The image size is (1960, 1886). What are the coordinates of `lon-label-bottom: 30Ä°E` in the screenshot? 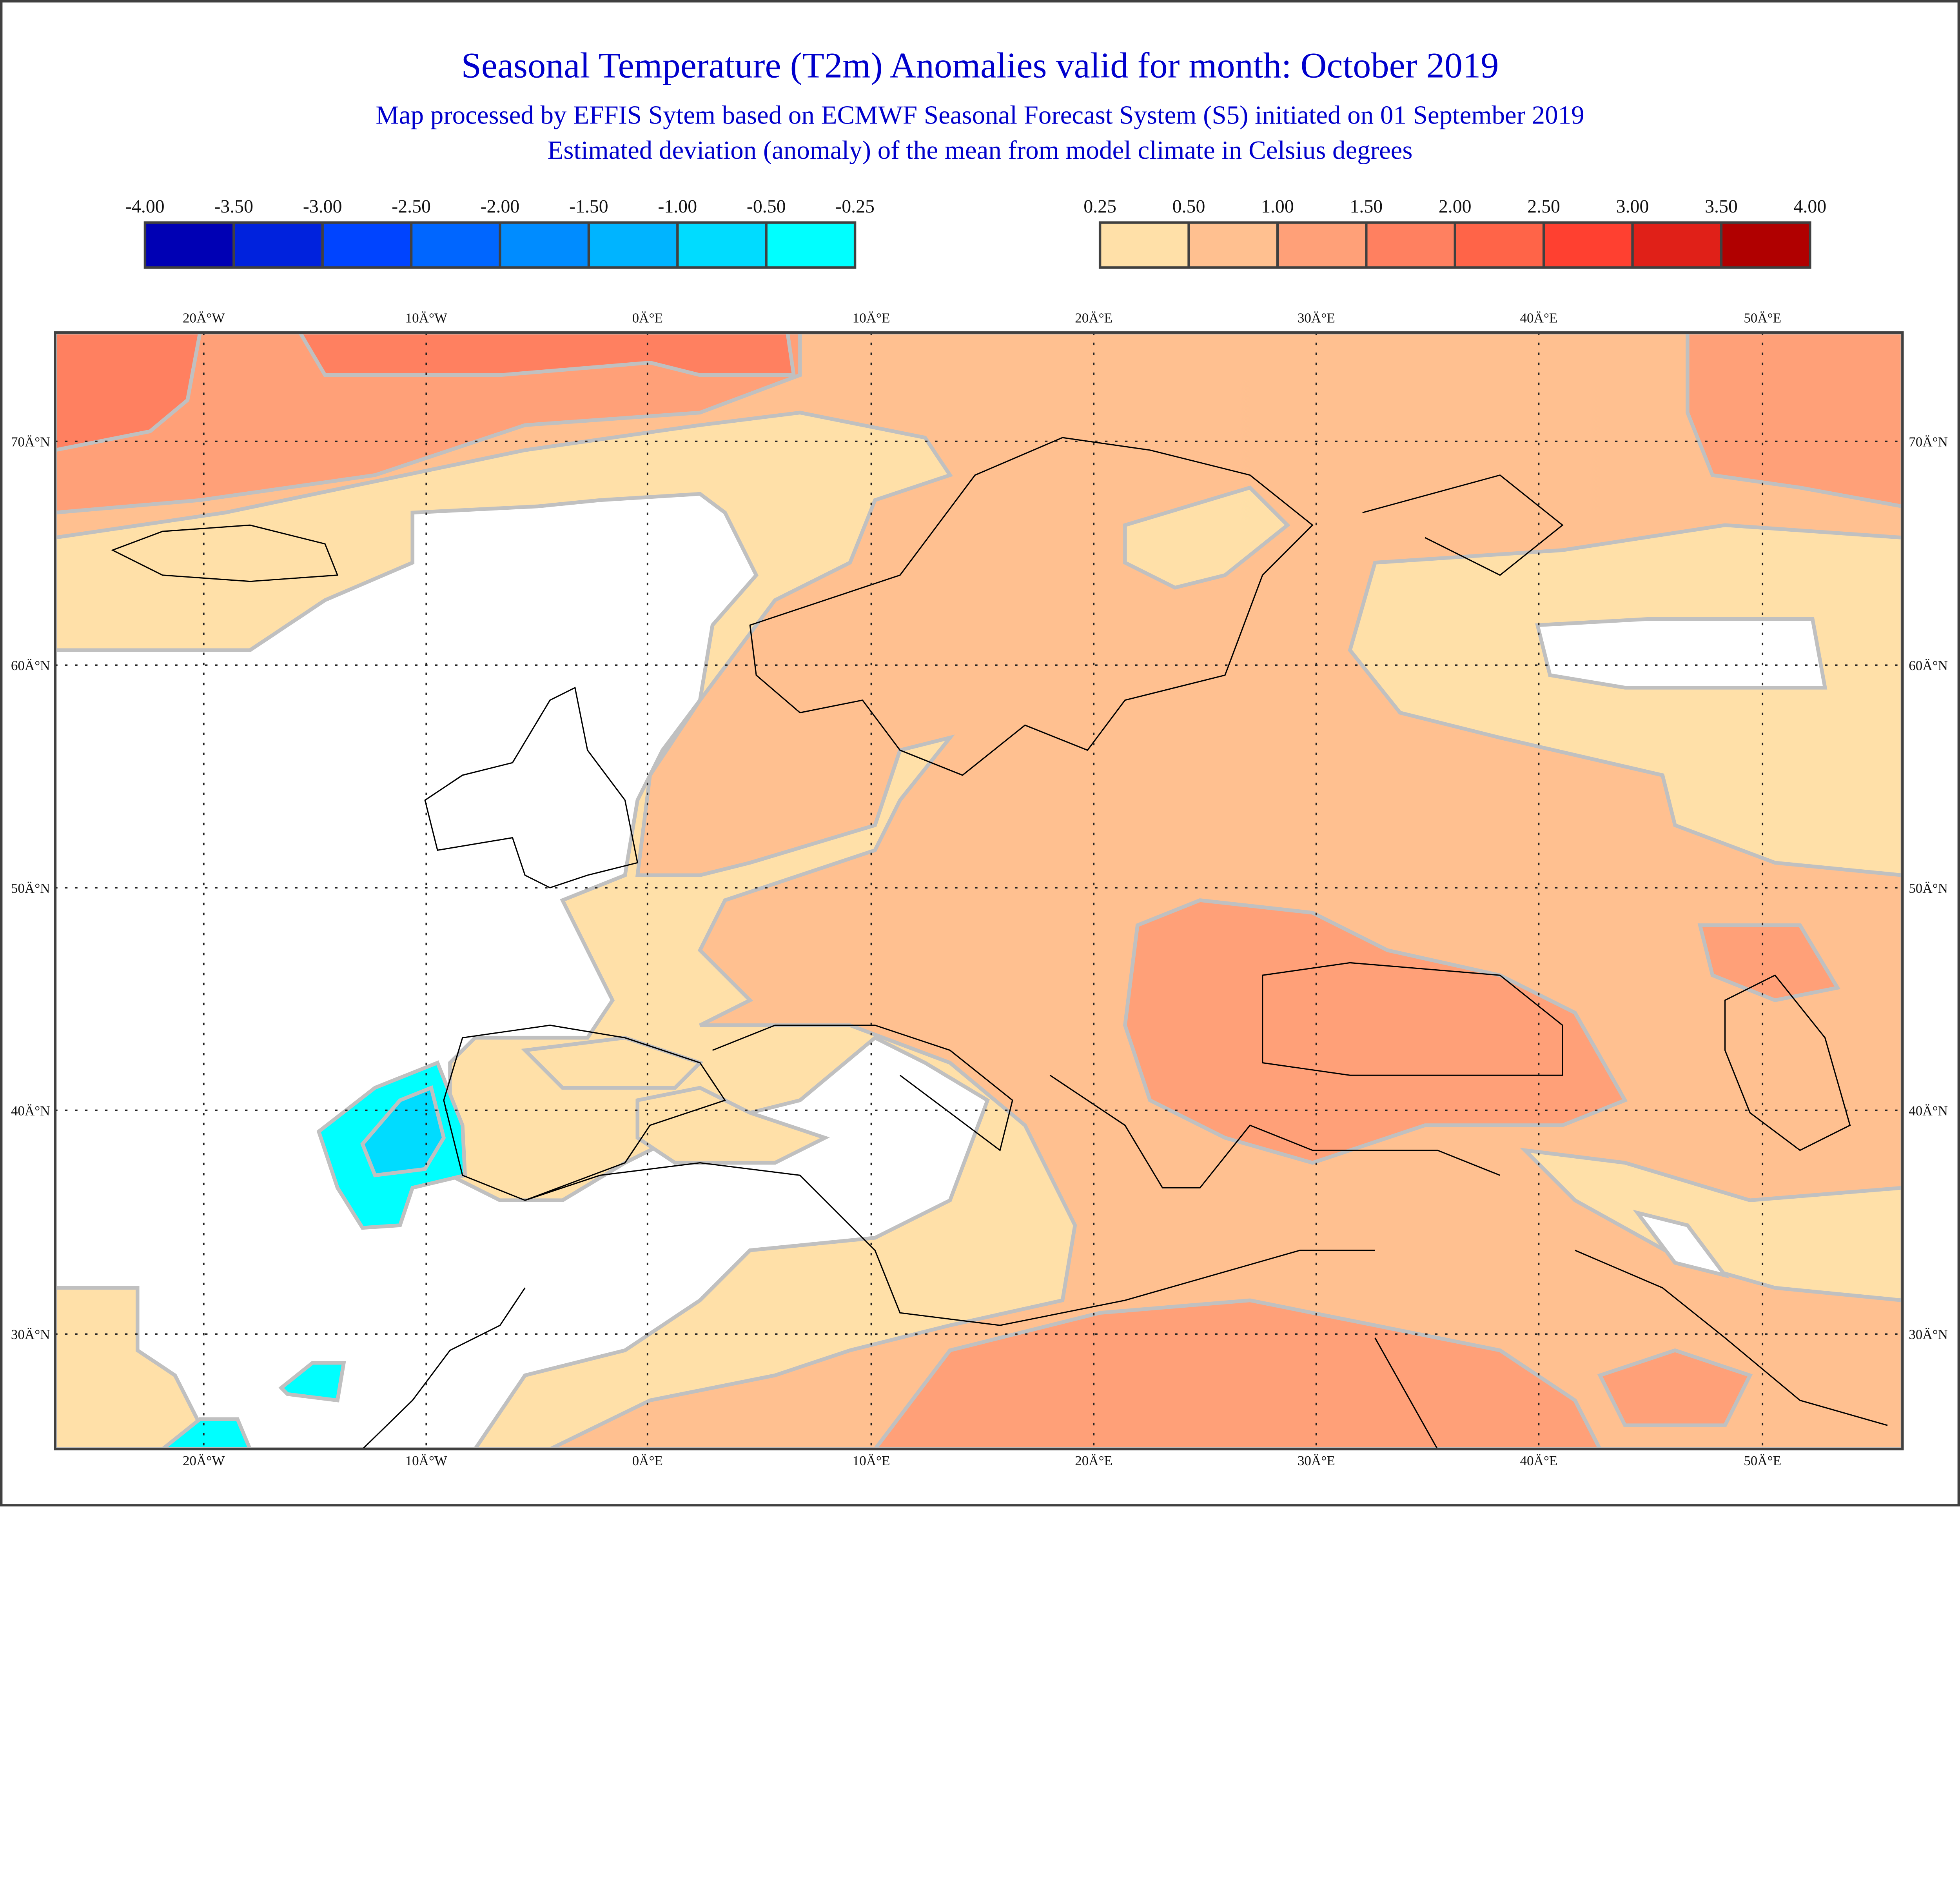 It's located at (1316, 1460).